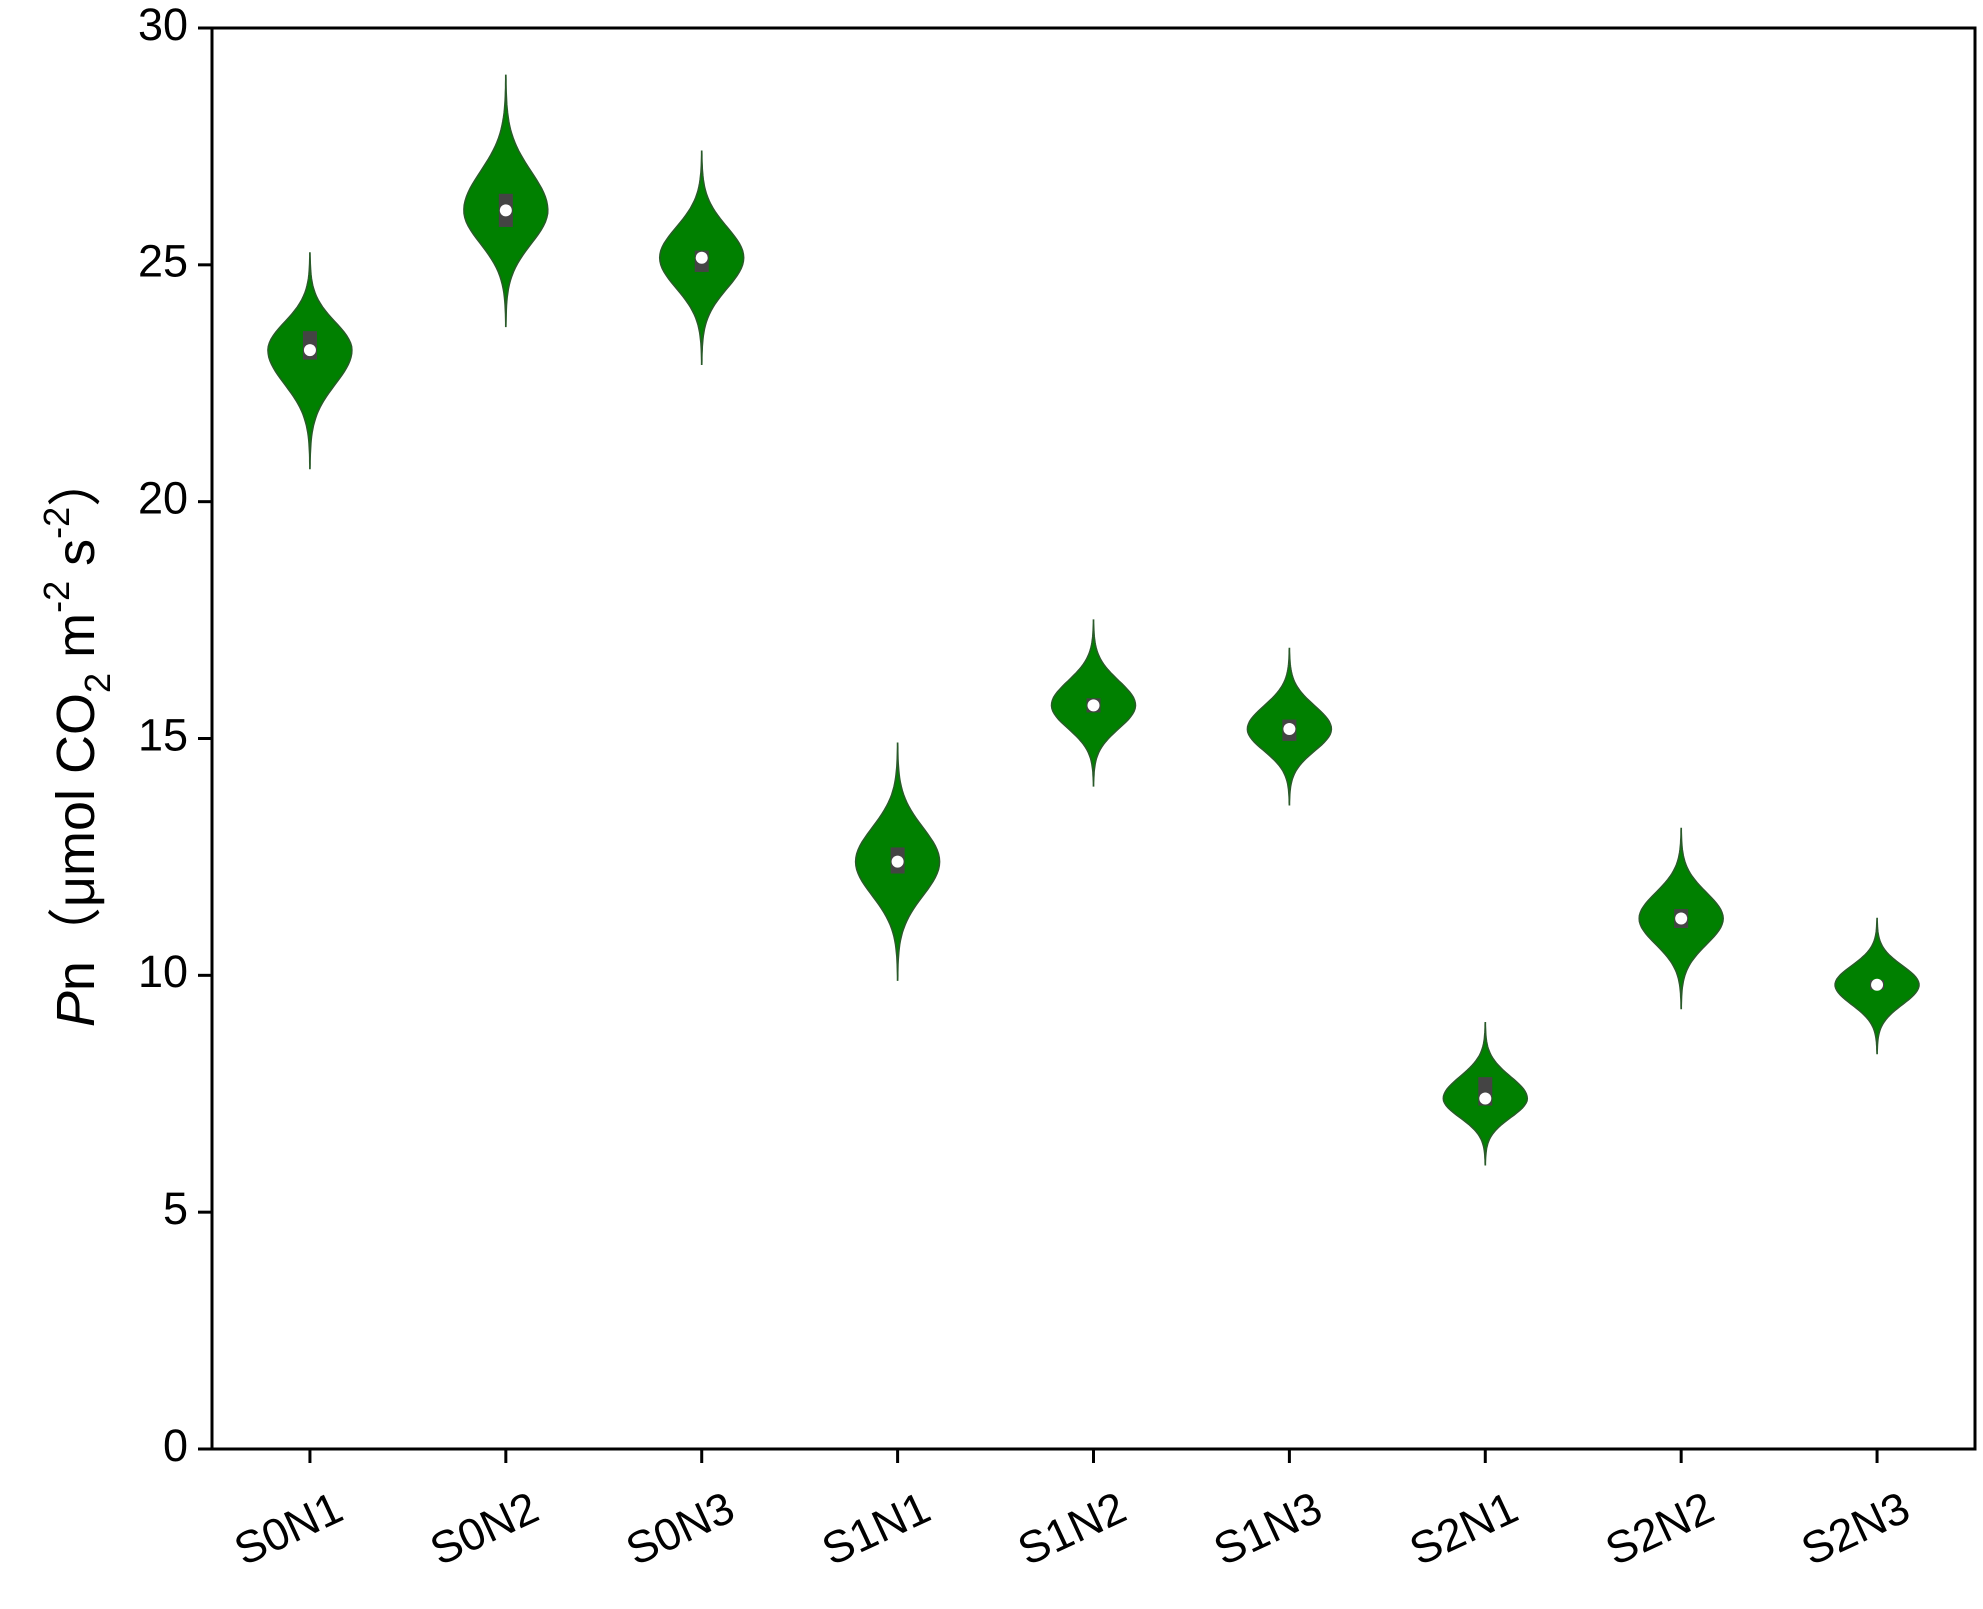 Image resolution: width=1983 pixels, height=1609 pixels. What do you see at coordinates (76, 842) in the screenshot?
I see `y-axis-label-part: n（μmol CO` at bounding box center [76, 842].